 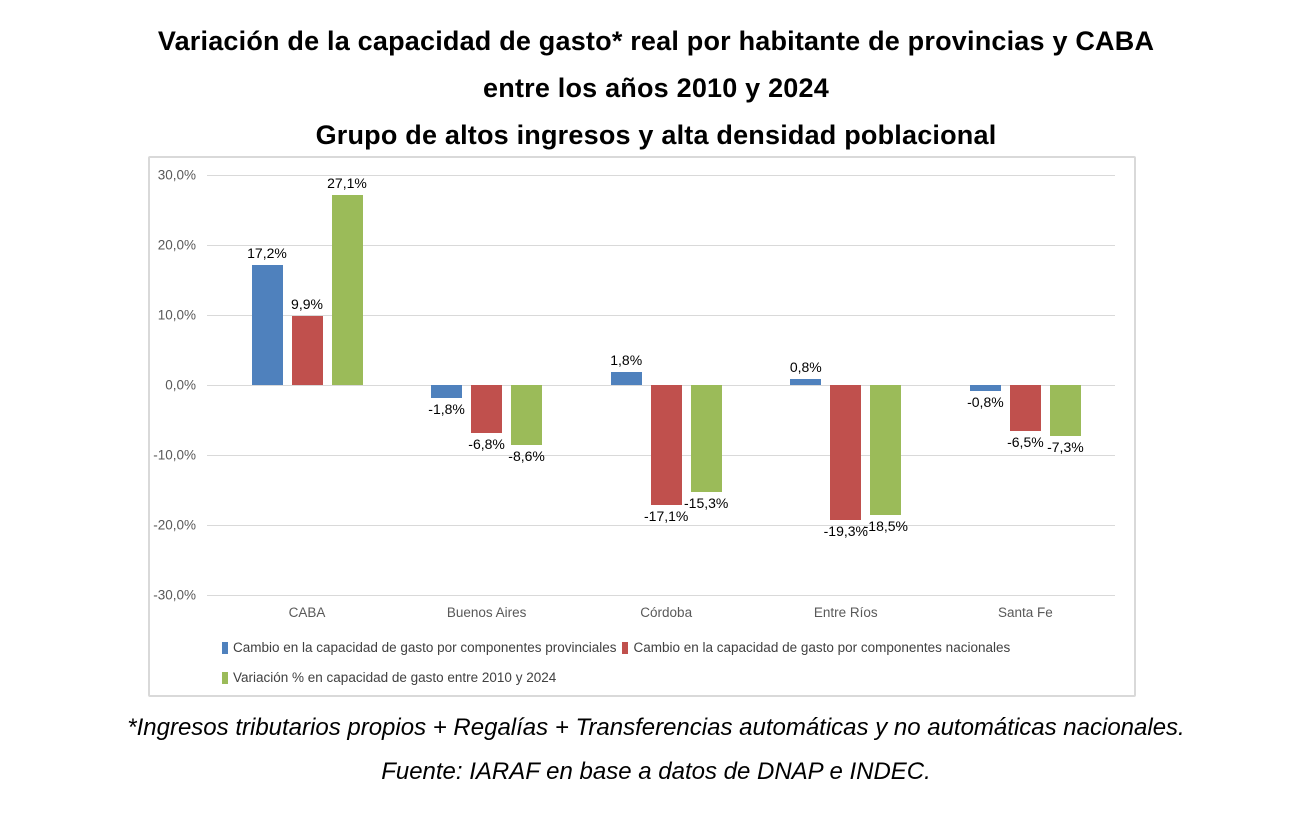 What do you see at coordinates (307, 612) in the screenshot?
I see `category-label: CABA` at bounding box center [307, 612].